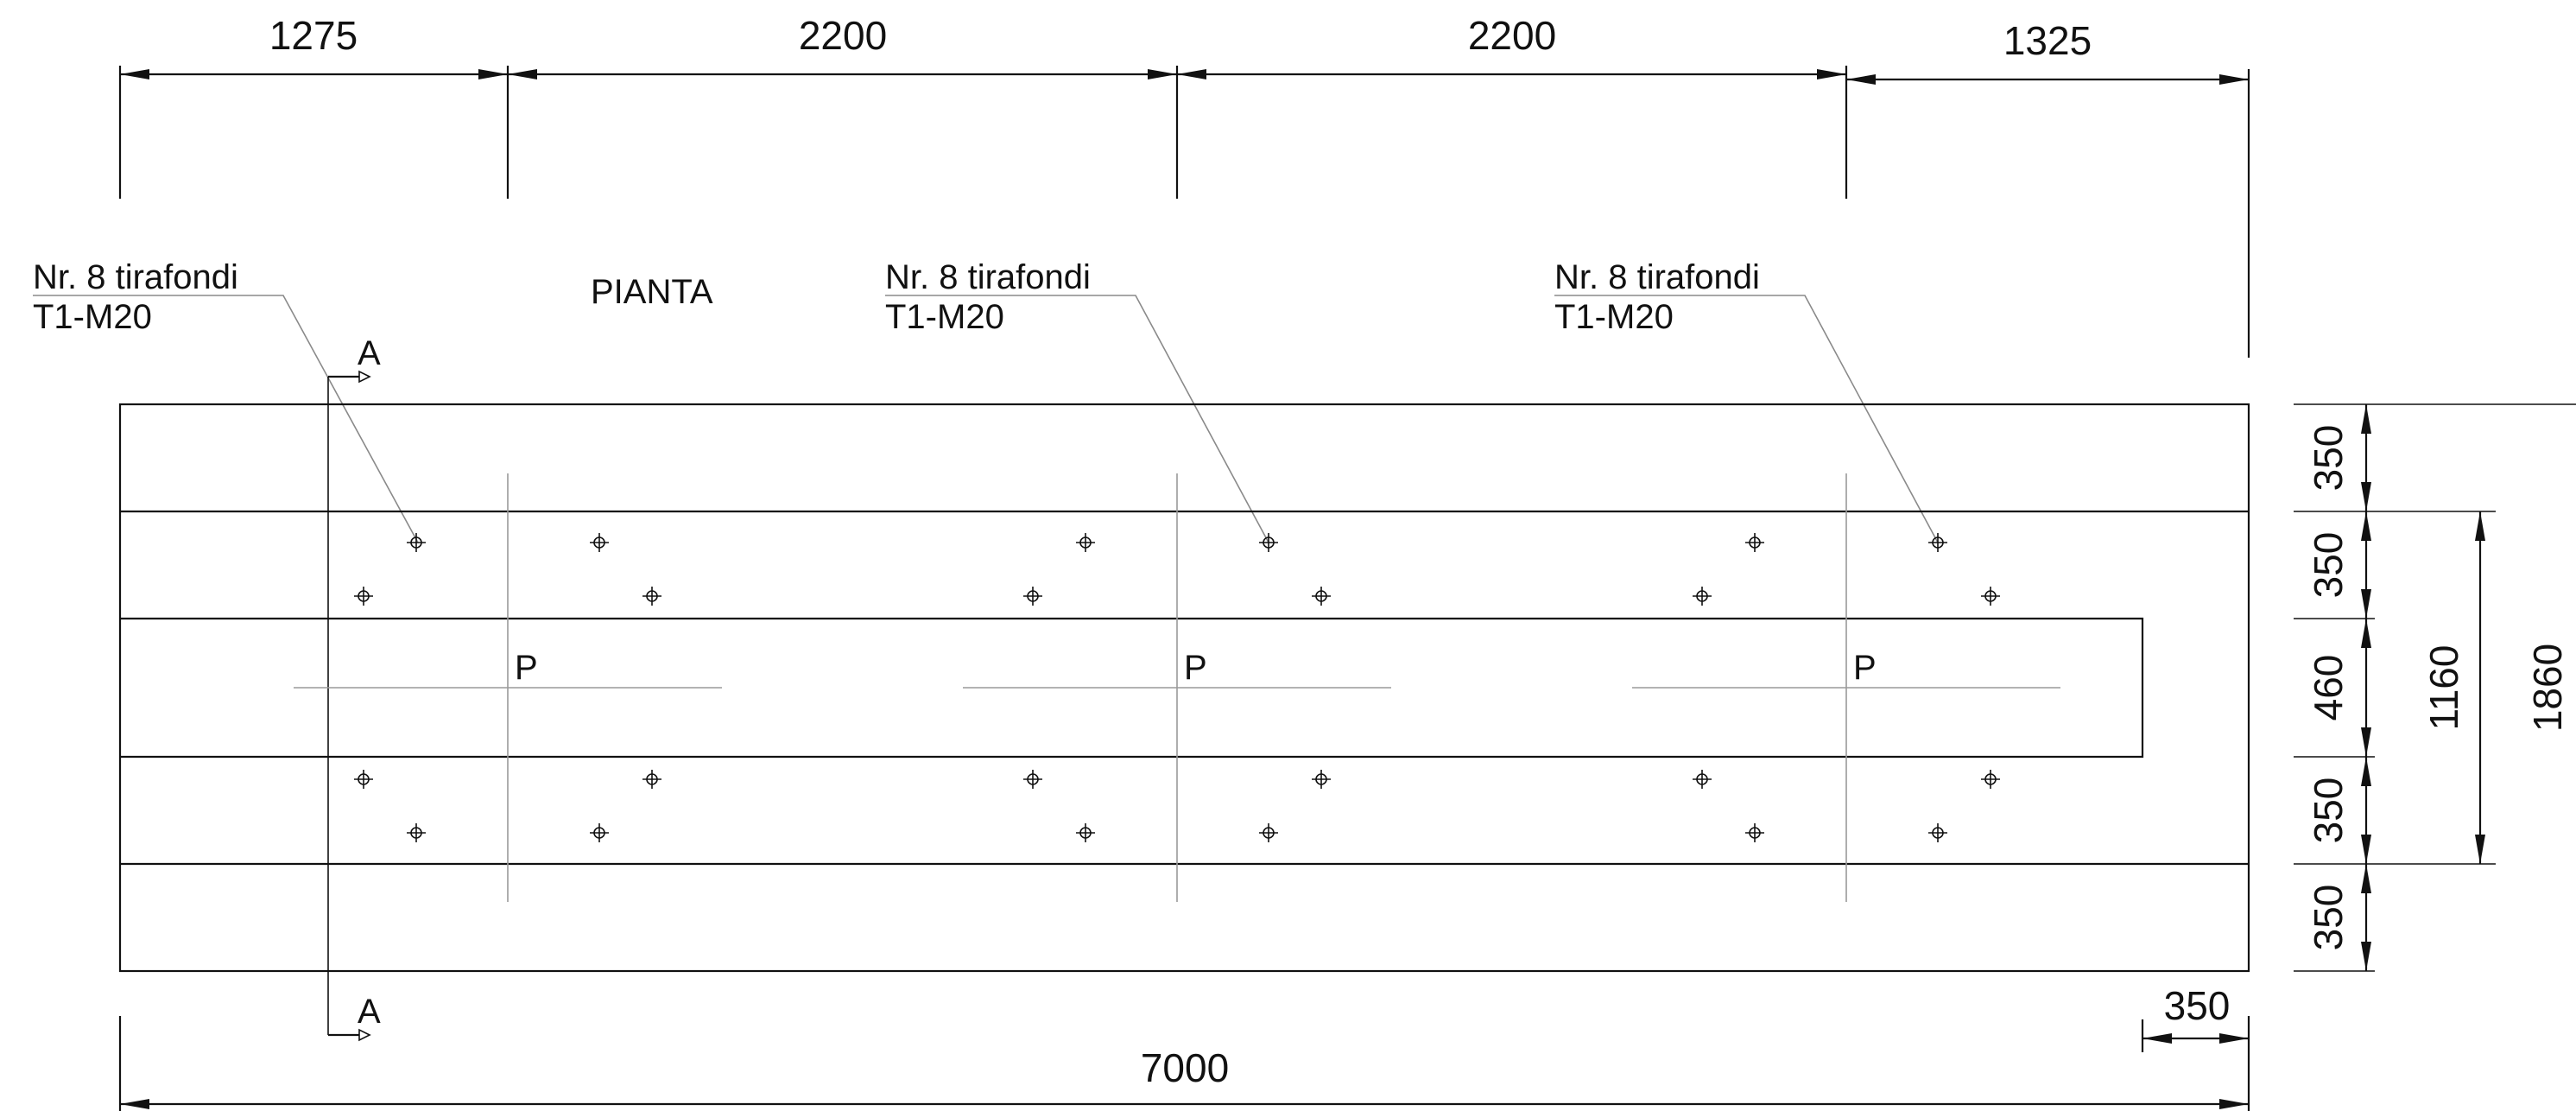 Image resolution: width=2576 pixels, height=1111 pixels. I want to click on dimension-label-top-3: 2200, so click(1512, 35).